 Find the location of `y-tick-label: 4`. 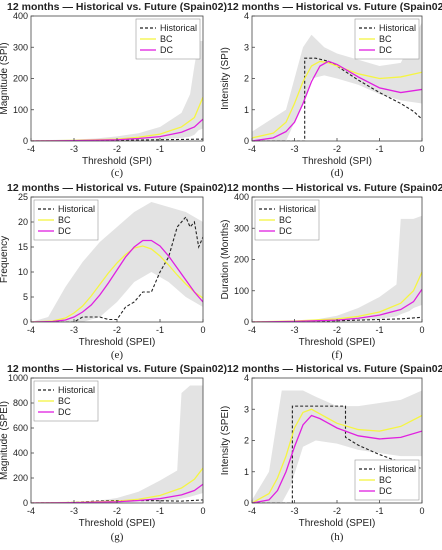

y-tick-label: 4 is located at coordinates (246, 16).